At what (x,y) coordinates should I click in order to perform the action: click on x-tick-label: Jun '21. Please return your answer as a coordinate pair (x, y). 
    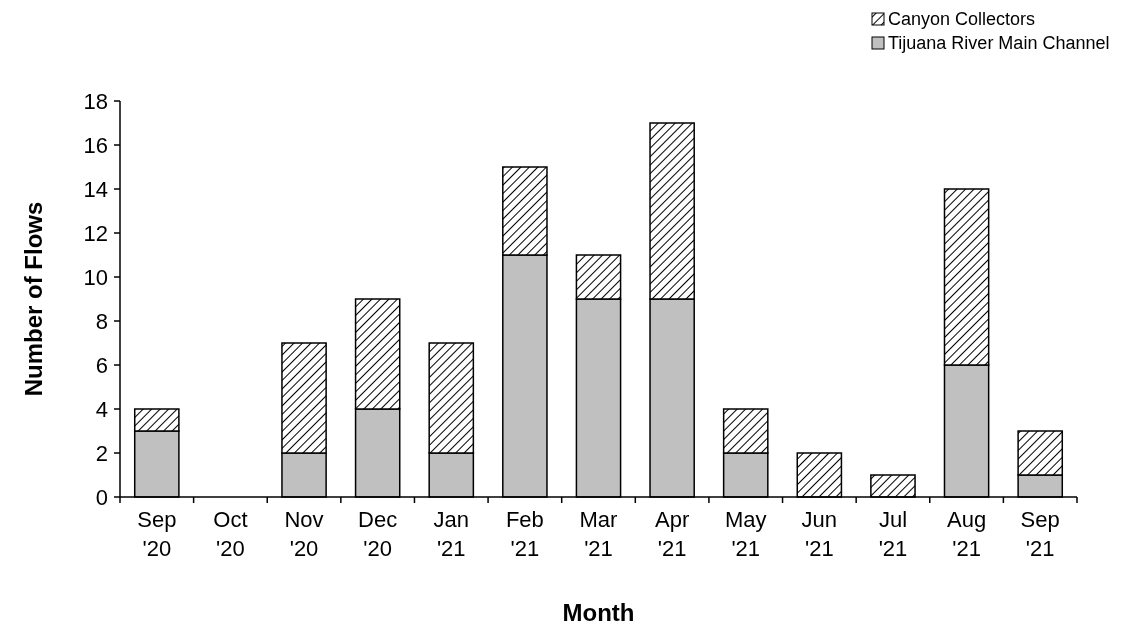
    Looking at the image, I should click on (819, 534).